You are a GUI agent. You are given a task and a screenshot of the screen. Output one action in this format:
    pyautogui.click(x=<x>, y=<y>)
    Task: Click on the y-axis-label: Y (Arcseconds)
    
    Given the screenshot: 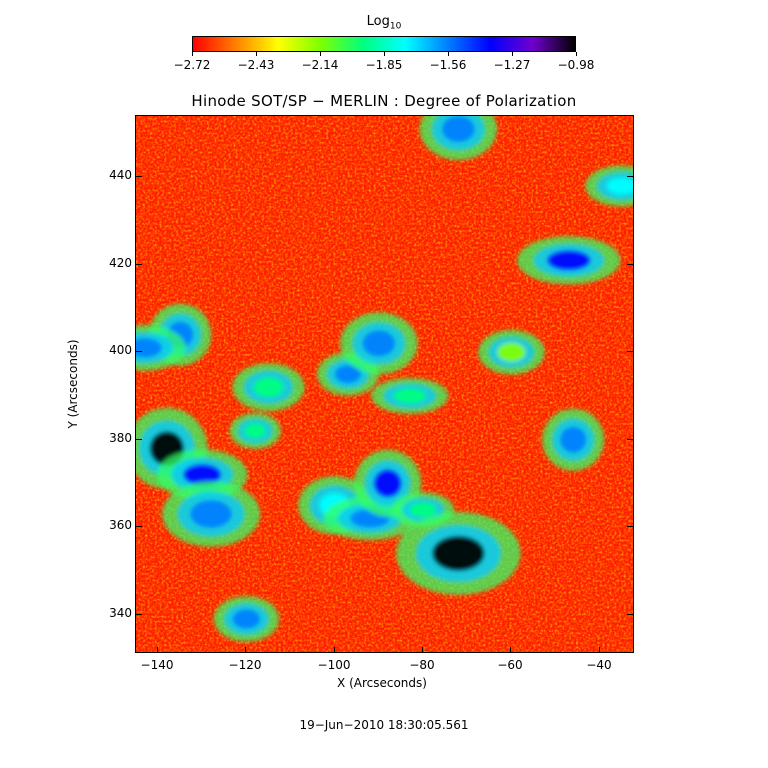 What is the action you would take?
    pyautogui.click(x=73, y=384)
    